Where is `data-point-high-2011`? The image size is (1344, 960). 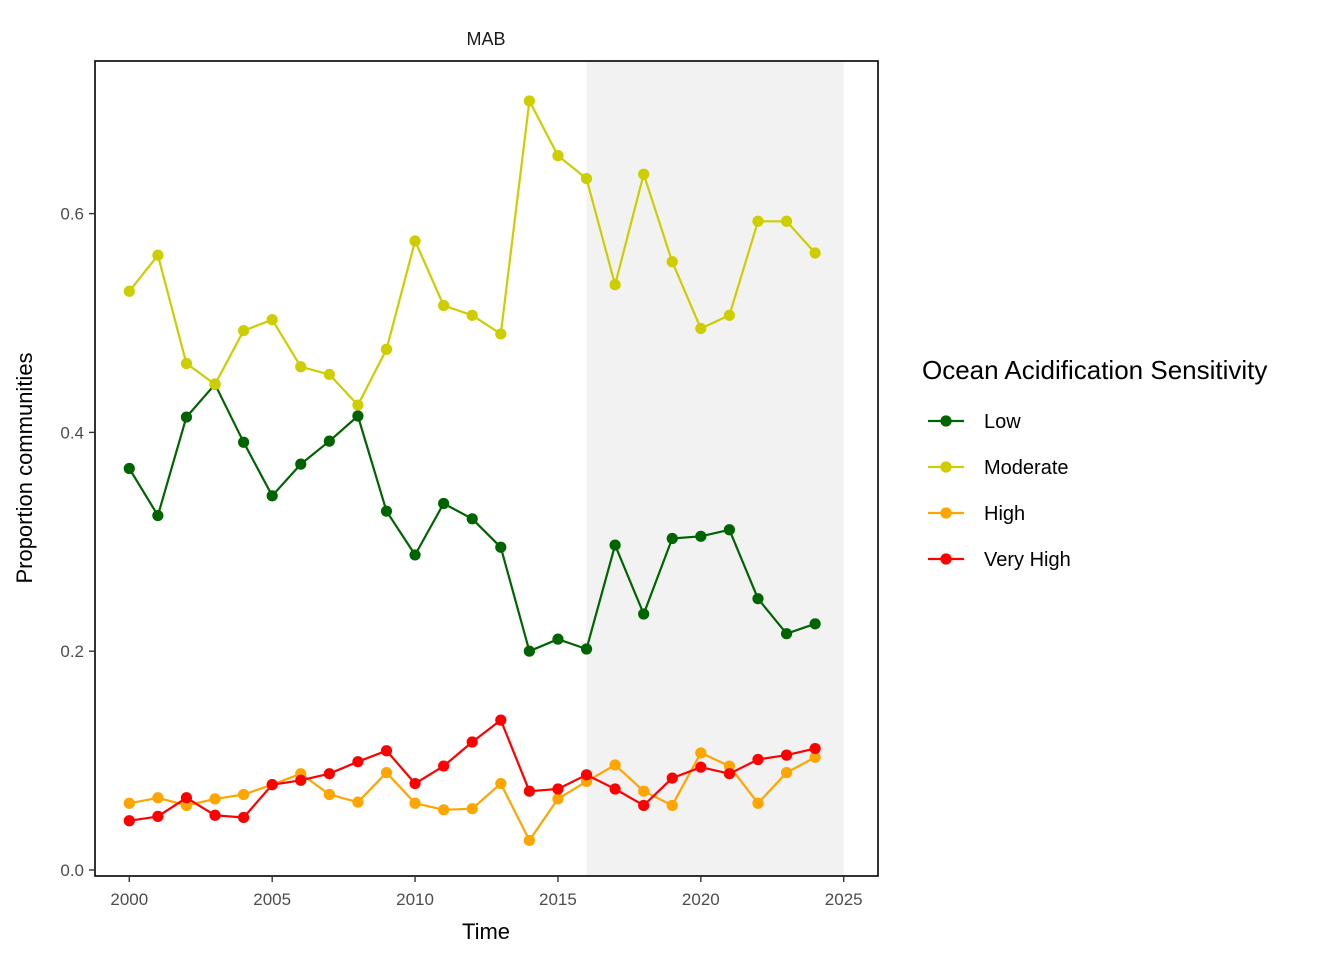 data-point-high-2011 is located at coordinates (444, 810).